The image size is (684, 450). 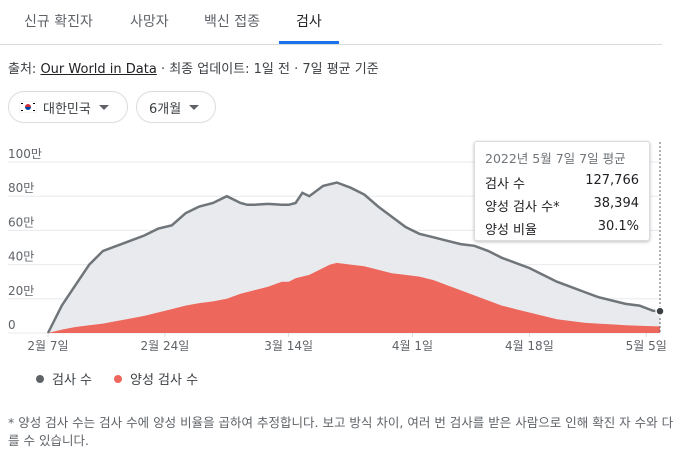 I want to click on tooltip-label: 검사 수, so click(x=505, y=184).